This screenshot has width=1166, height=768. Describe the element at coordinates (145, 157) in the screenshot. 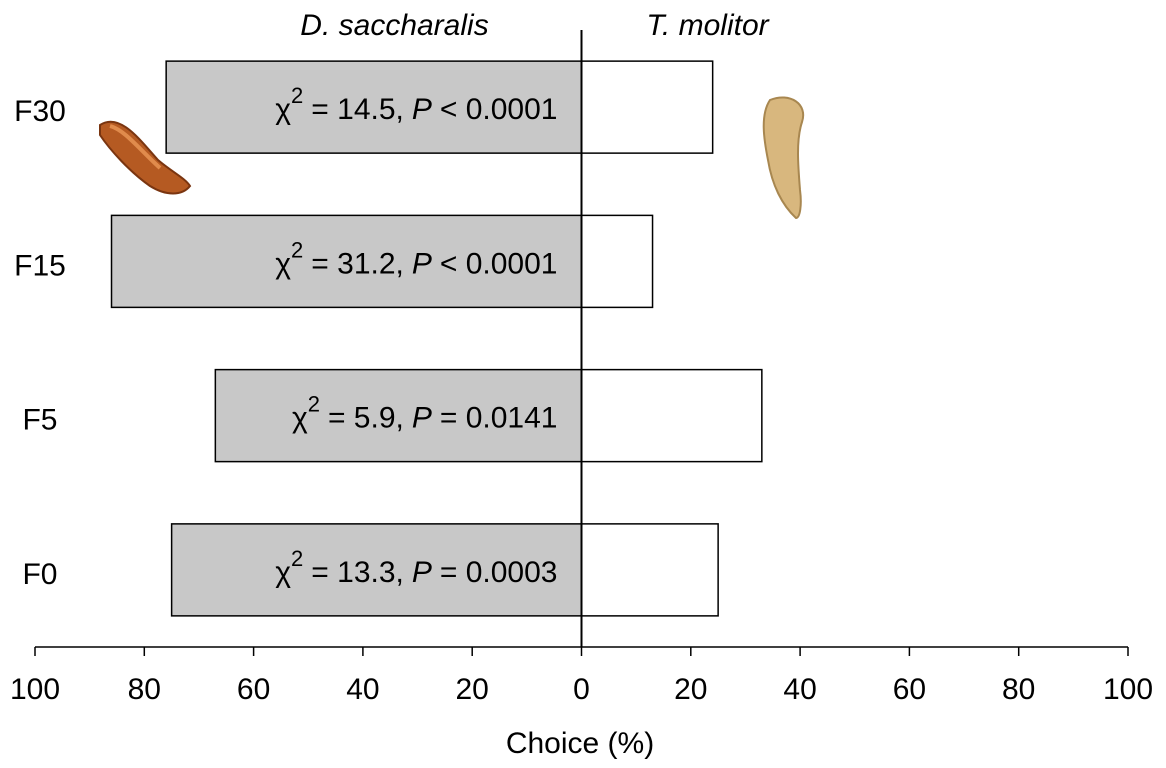

I see `larva-left` at that location.